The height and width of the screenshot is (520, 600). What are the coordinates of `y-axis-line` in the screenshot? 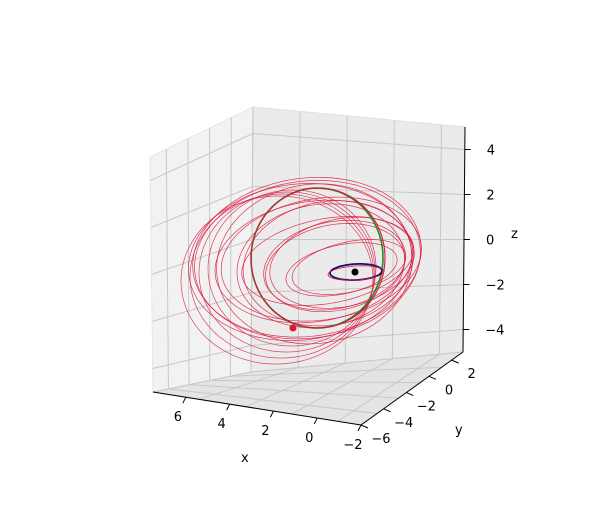 It's located at (412, 388).